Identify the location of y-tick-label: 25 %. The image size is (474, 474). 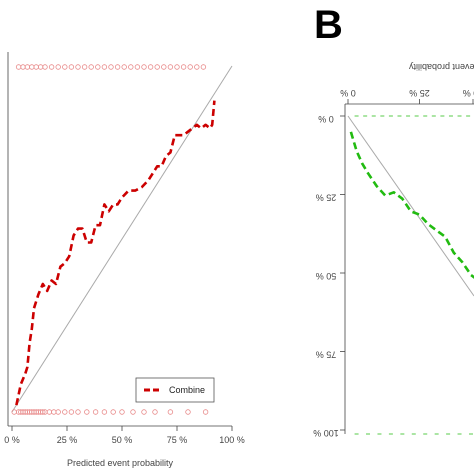
(326, 198).